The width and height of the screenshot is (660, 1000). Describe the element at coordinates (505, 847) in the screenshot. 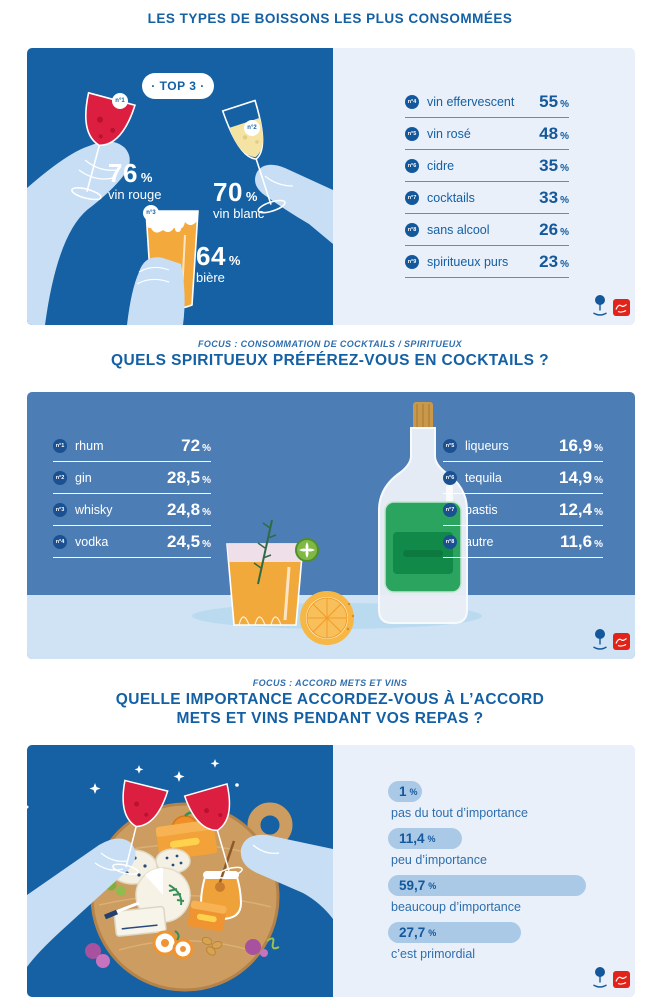

I see `bar-group: 11,4% peu d’importance` at that location.